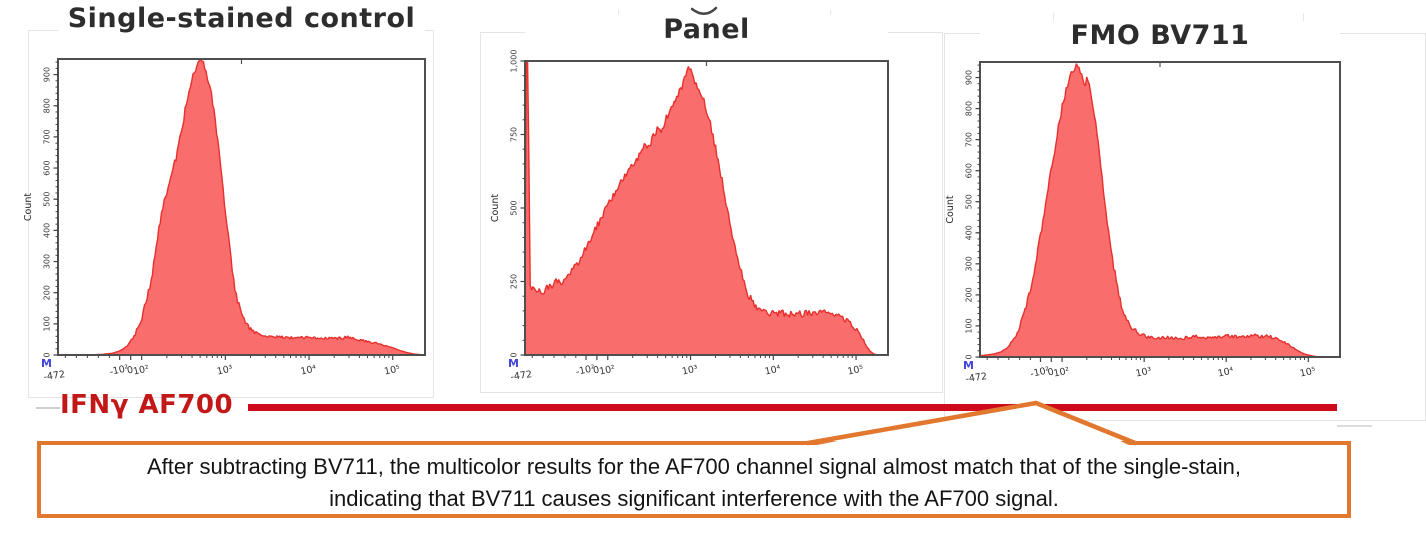  What do you see at coordinates (241, 19) in the screenshot?
I see `chart-title-single-stained-control: Single-stained control` at bounding box center [241, 19].